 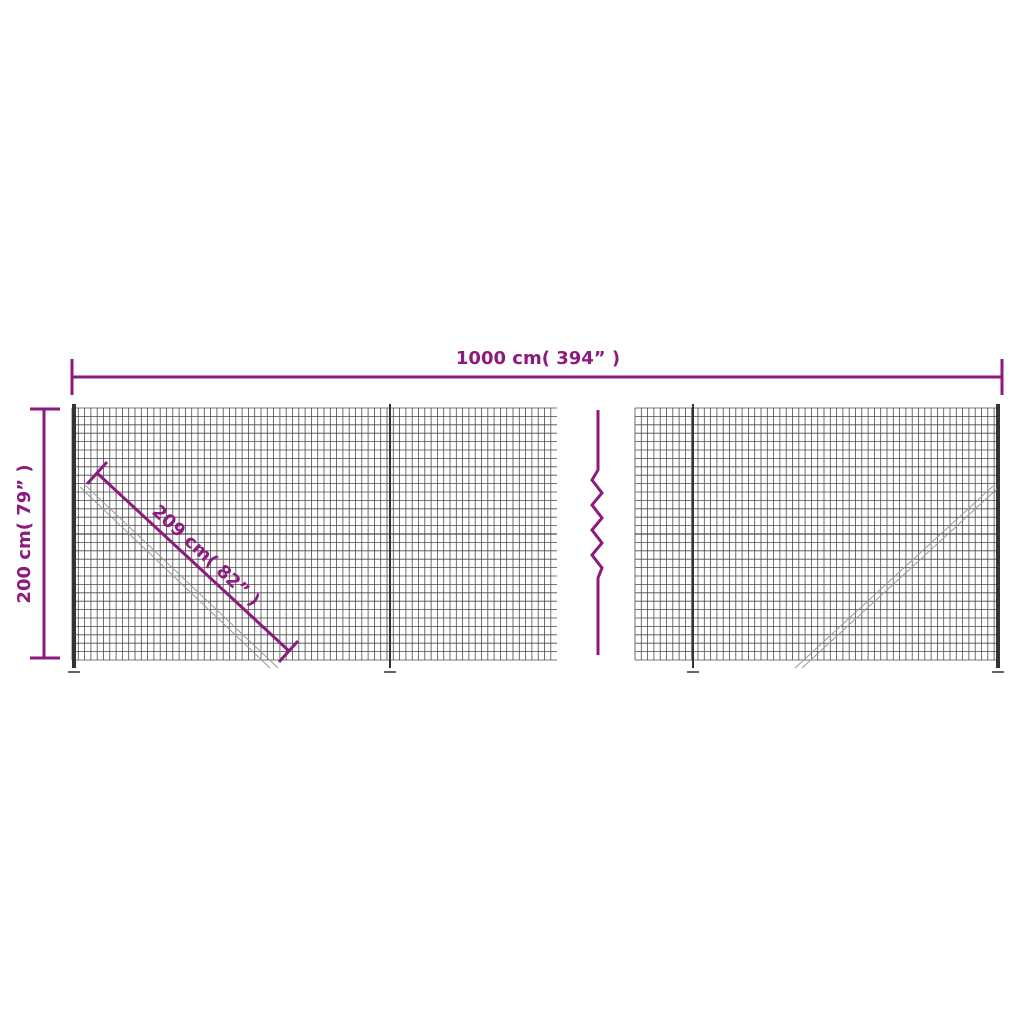 I want to click on left-brace, so click(x=179, y=576).